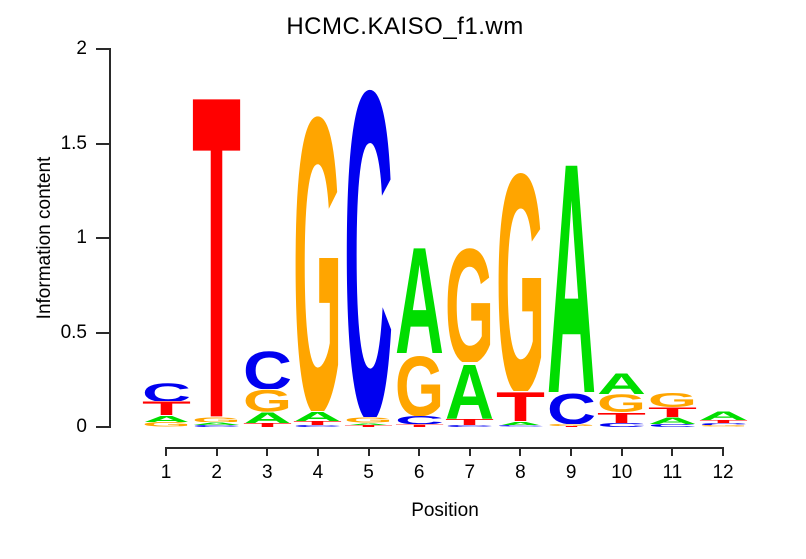  I want to click on logo-letter-C-pos-6: C, so click(419, 420).